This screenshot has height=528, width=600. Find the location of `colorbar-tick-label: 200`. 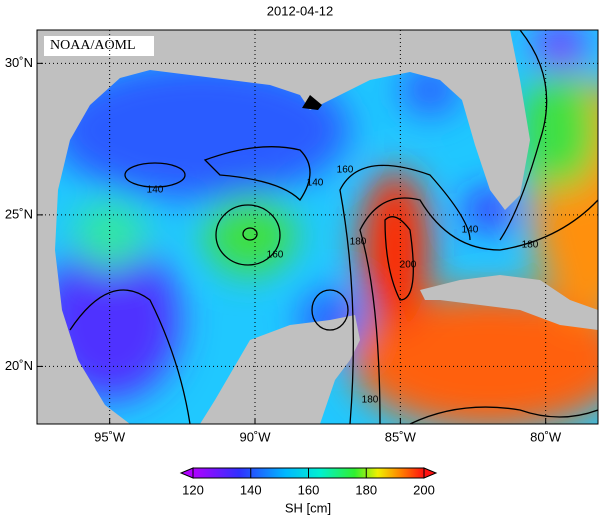

colorbar-tick-label: 200 is located at coordinates (424, 489).